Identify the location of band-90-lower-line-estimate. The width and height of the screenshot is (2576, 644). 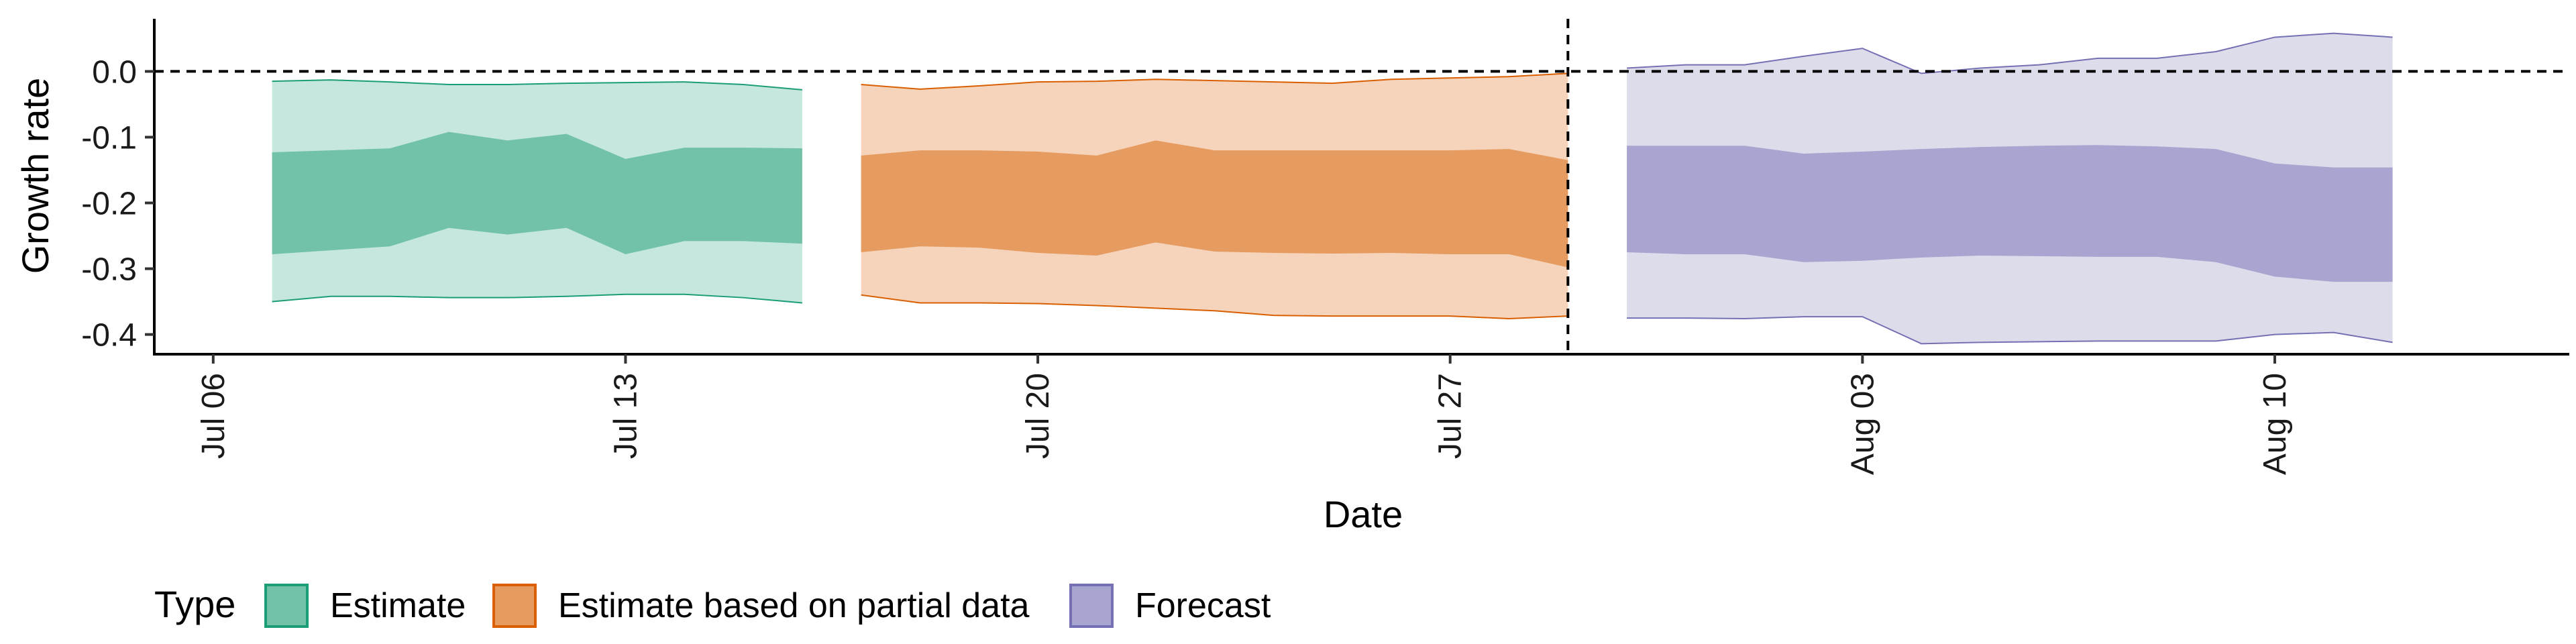
(537, 298).